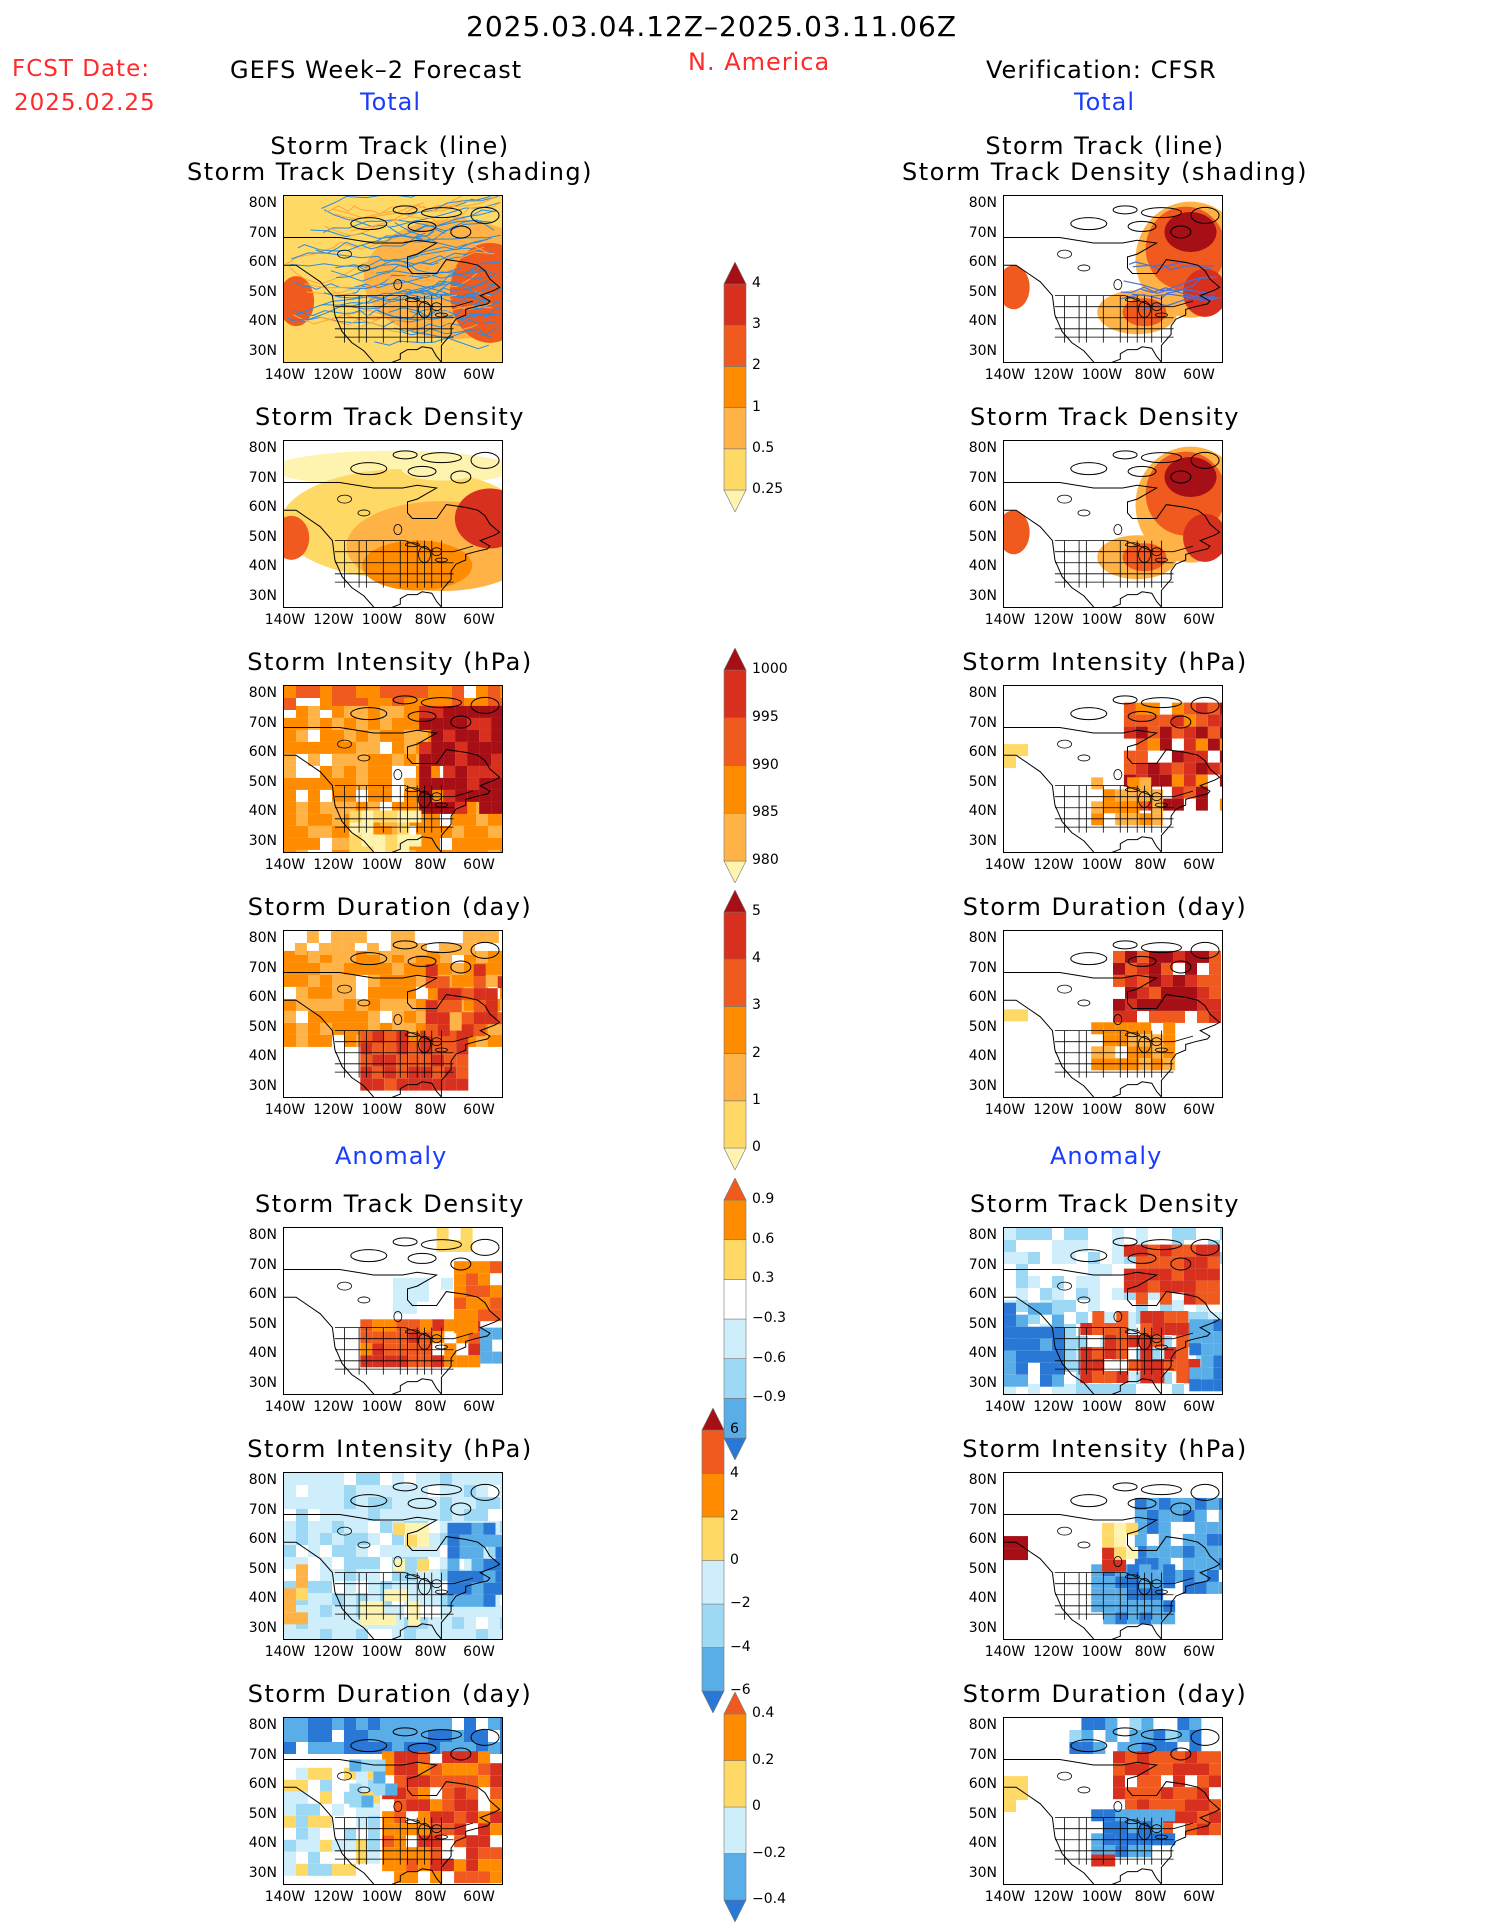  I want to click on right-duration-anom-map-field, so click(1113, 1801).